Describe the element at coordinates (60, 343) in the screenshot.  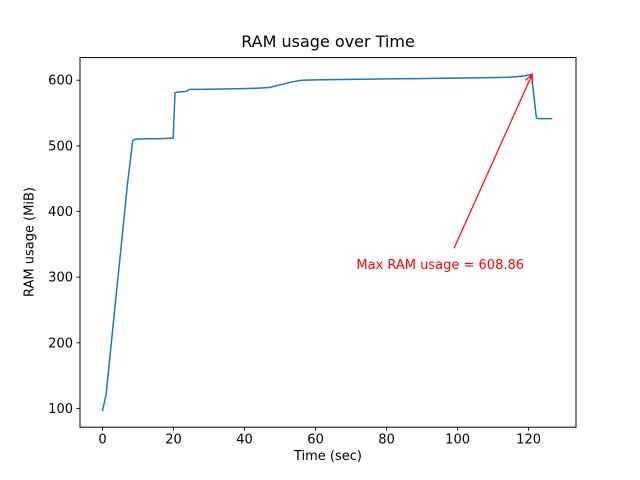
I see `y-tick-label: 200` at that location.